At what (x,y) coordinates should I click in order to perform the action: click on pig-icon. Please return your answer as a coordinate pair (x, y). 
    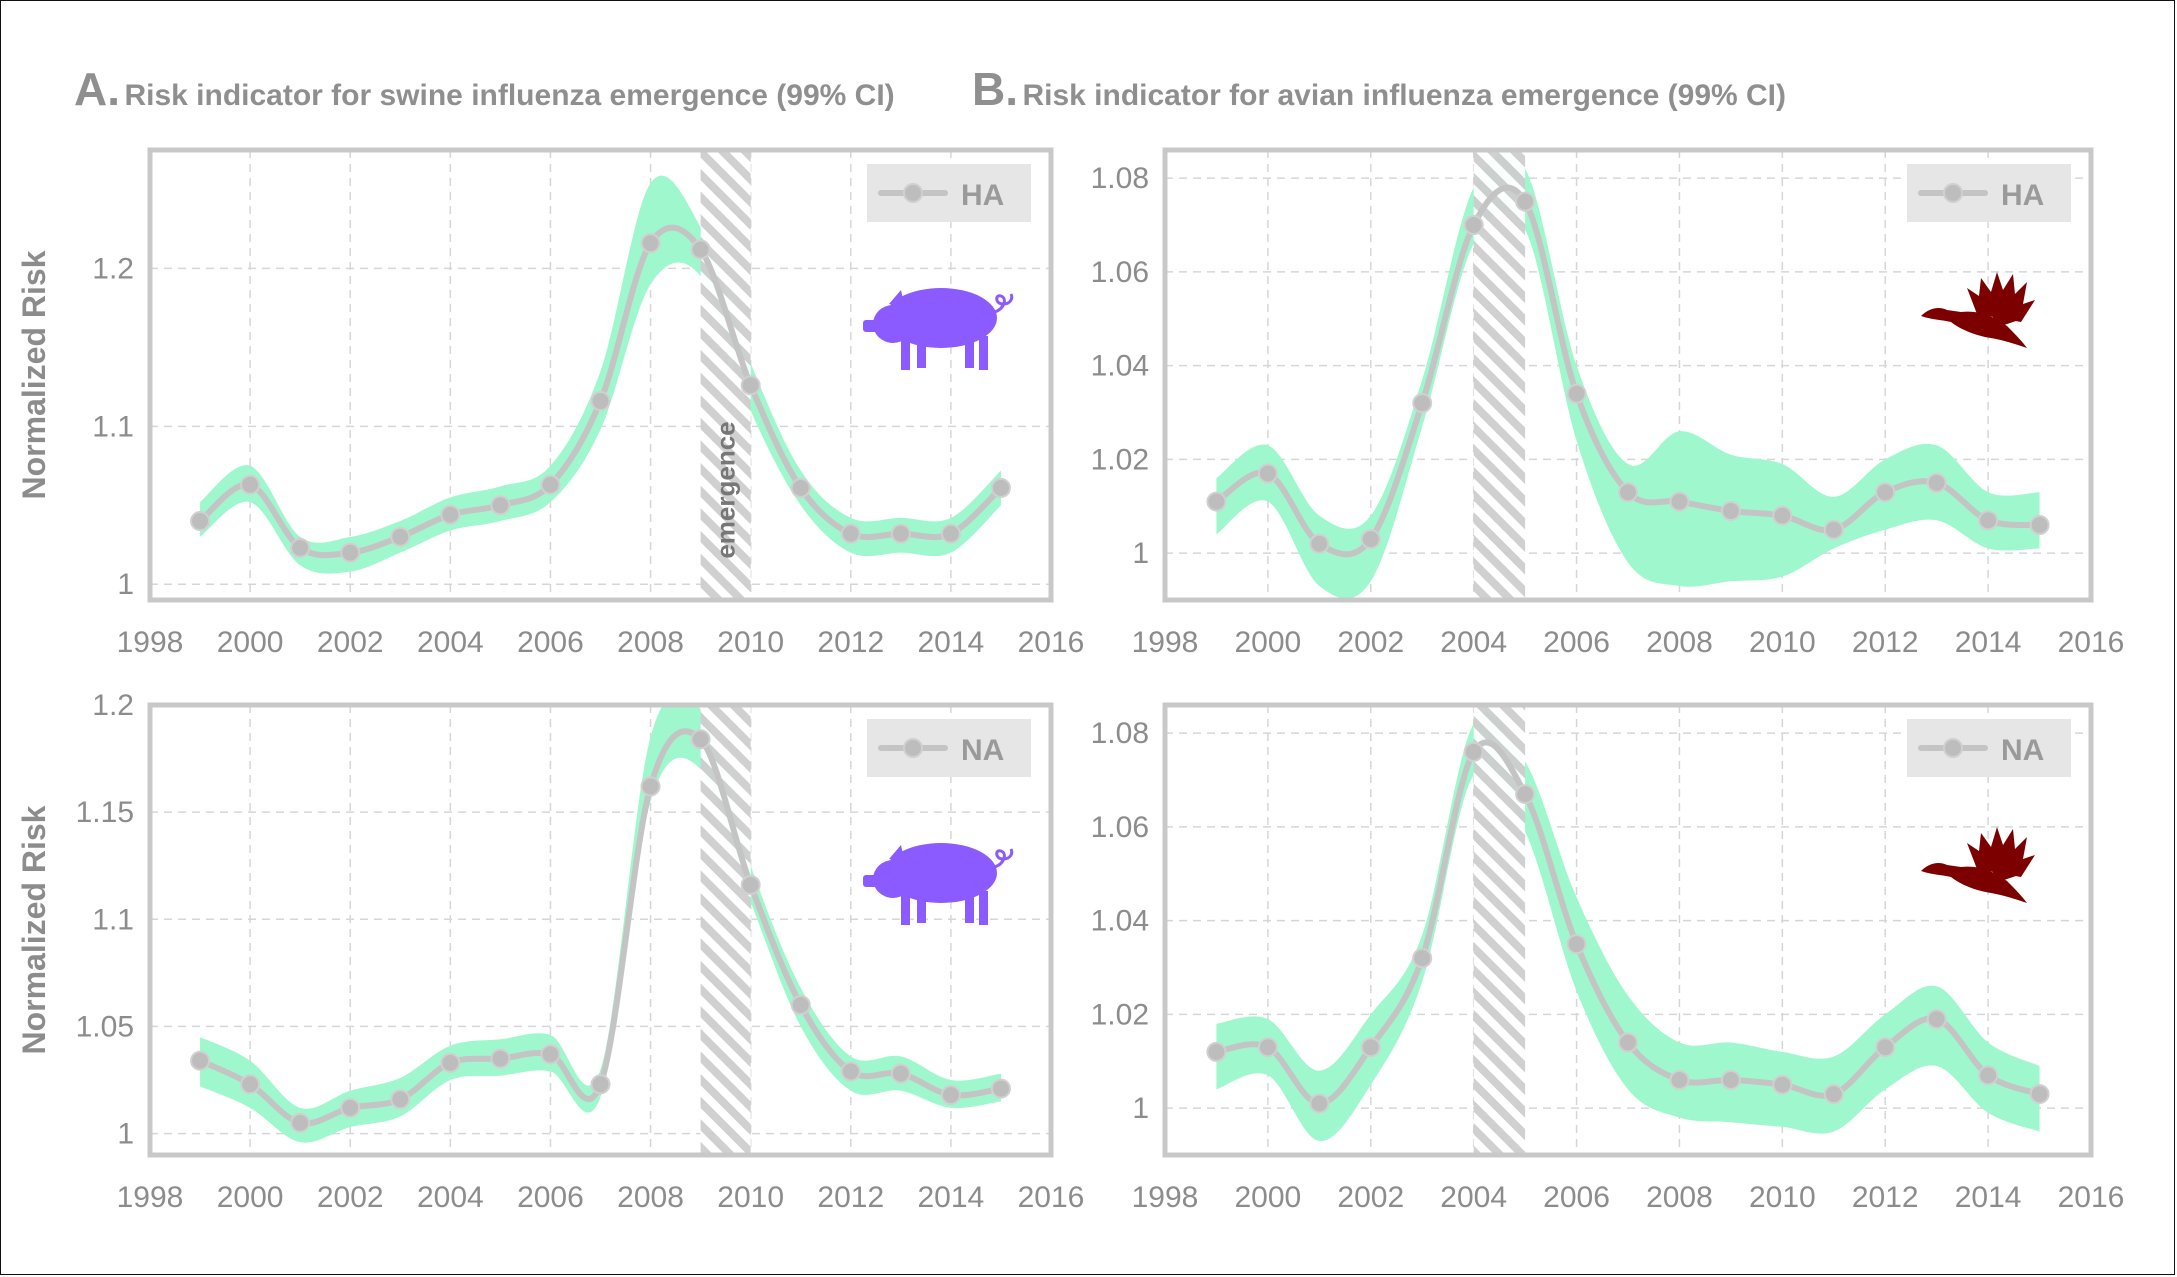
    Looking at the image, I should click on (938, 329).